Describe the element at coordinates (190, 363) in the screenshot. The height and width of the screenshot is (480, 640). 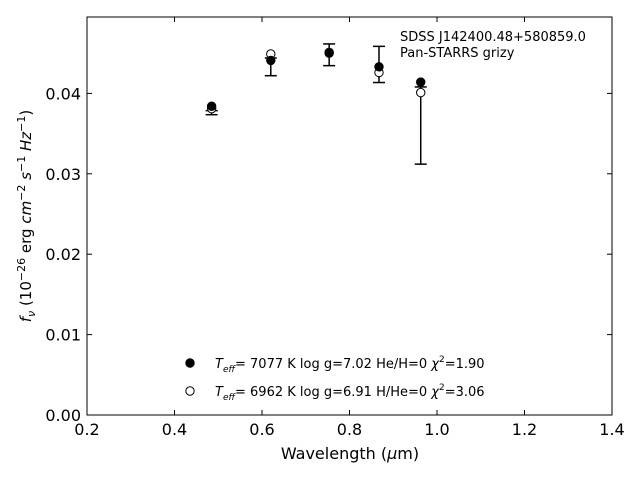
I see `legend-marker-filled` at that location.